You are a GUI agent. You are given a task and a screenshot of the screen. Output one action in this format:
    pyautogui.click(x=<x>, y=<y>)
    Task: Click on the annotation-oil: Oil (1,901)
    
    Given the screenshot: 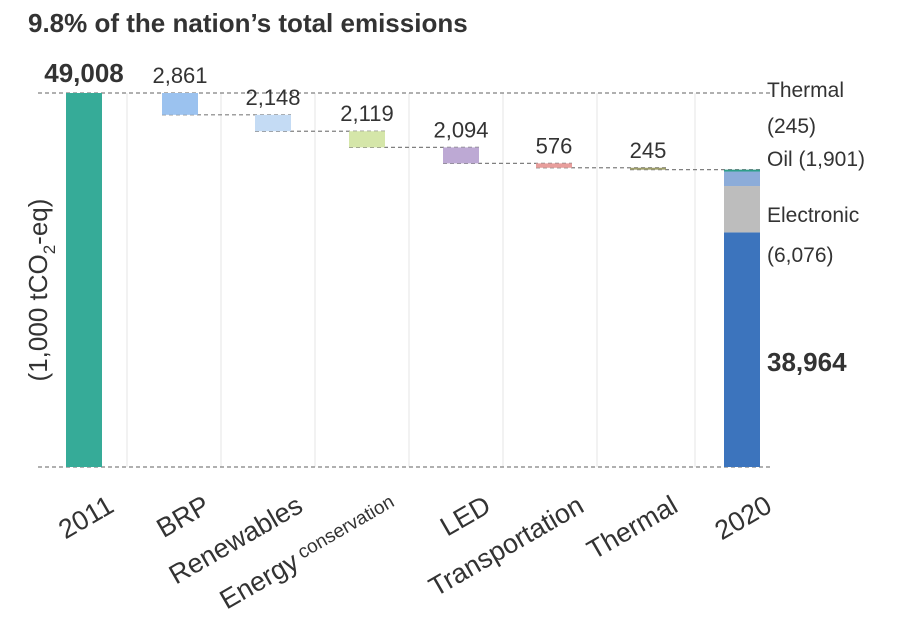 What is the action you would take?
    pyautogui.click(x=816, y=159)
    